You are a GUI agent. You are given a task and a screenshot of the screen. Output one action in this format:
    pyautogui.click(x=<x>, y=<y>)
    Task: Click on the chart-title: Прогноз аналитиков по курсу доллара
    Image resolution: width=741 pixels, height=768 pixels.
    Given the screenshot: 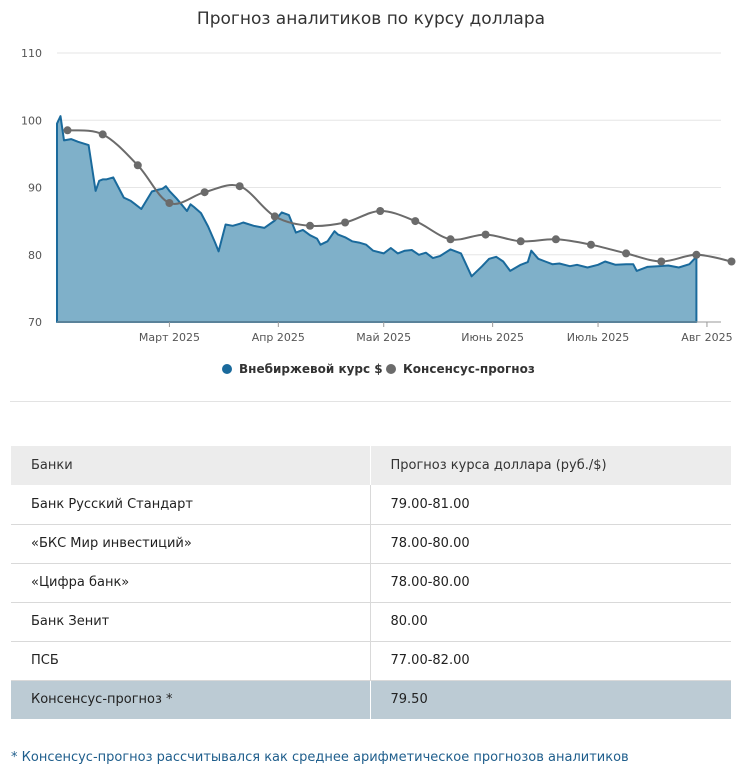 What is the action you would take?
    pyautogui.click(x=371, y=19)
    